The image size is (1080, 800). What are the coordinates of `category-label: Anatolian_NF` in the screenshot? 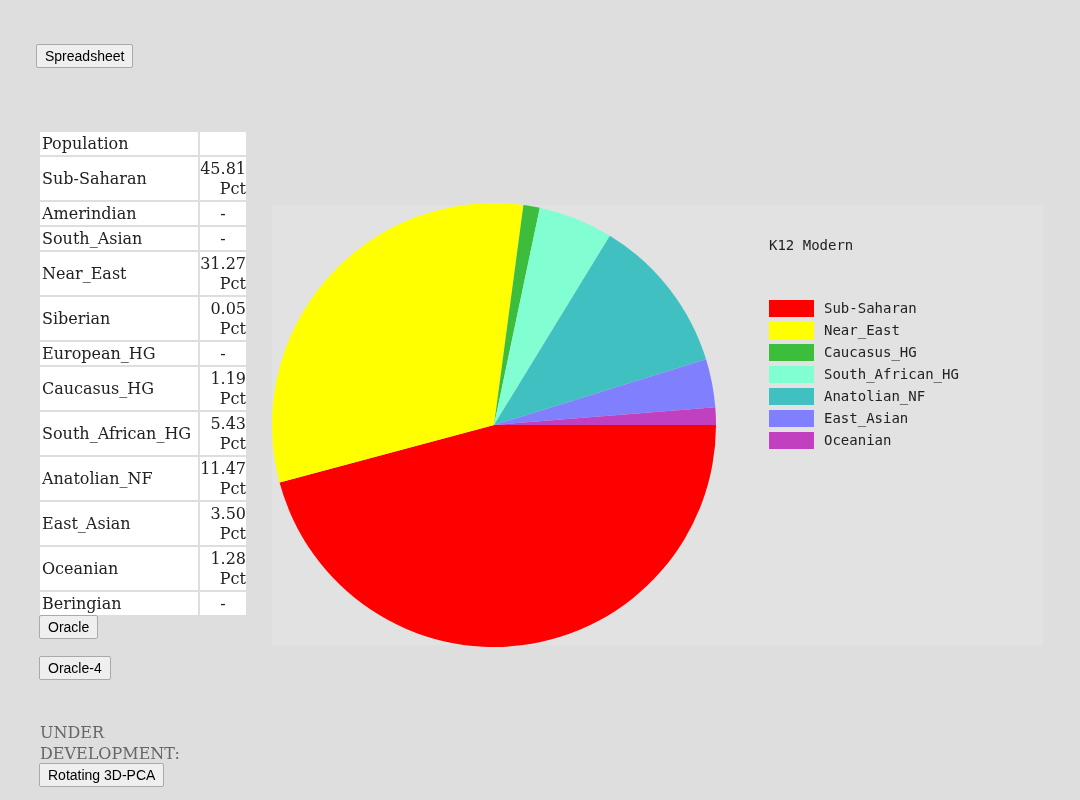 It's located at (119, 478).